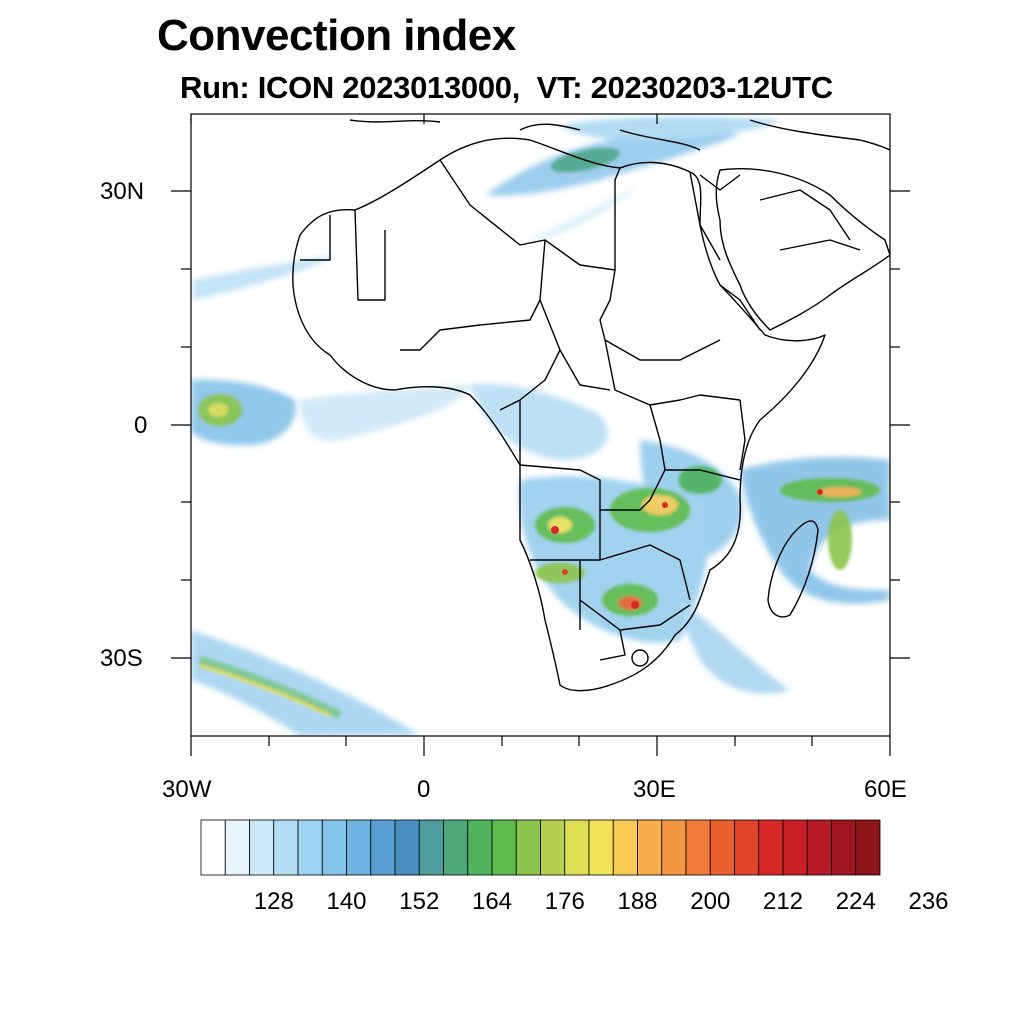 The width and height of the screenshot is (1024, 1024). Describe the element at coordinates (735, 647) in the screenshot. I see `field-se-africa` at that location.